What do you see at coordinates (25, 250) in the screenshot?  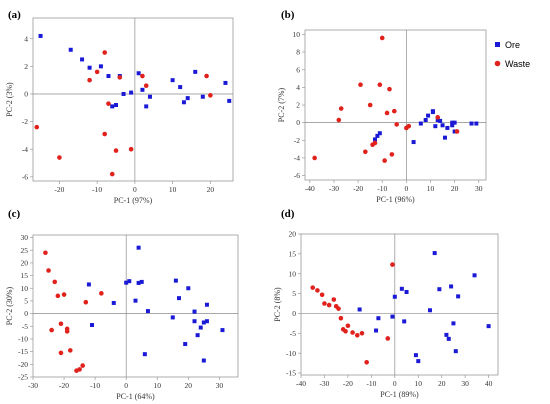 I see `y-tick-label: 25` at bounding box center [25, 250].